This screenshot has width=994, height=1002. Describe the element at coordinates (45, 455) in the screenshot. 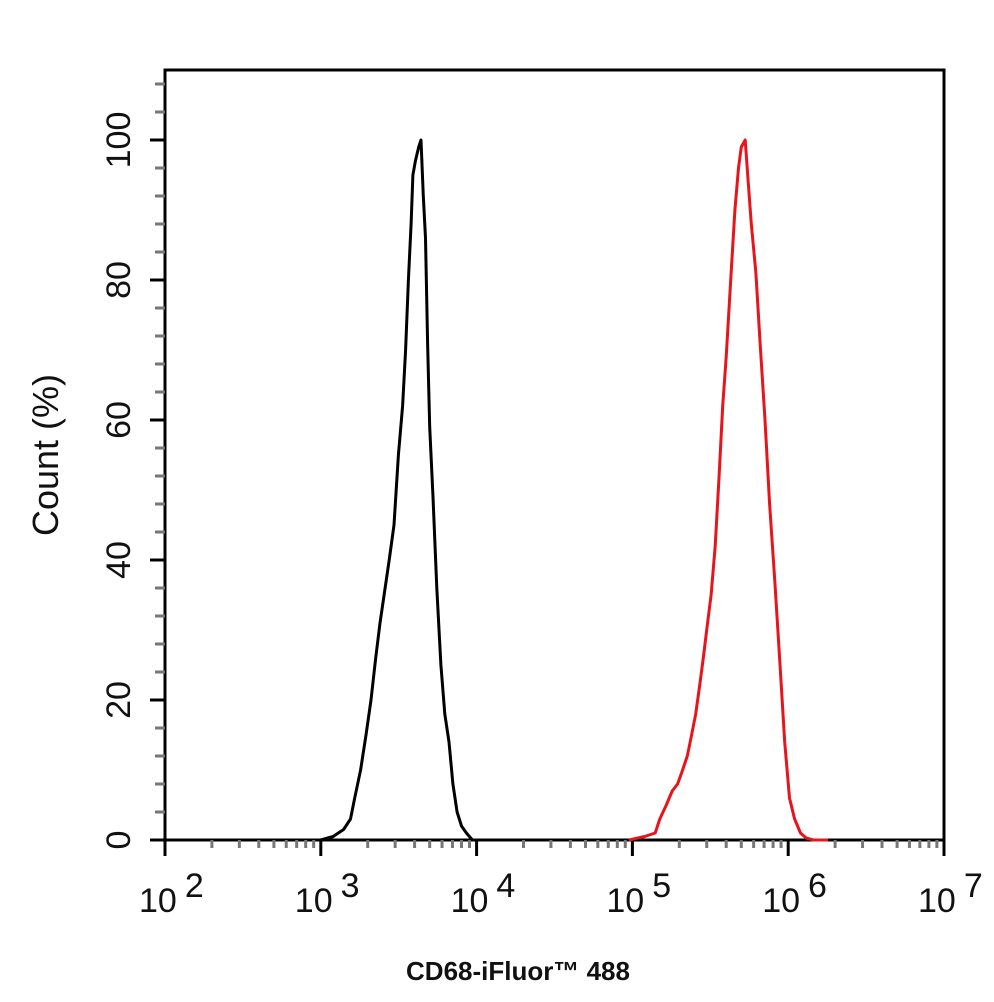

I see `y-axis-title: Count (%)` at that location.